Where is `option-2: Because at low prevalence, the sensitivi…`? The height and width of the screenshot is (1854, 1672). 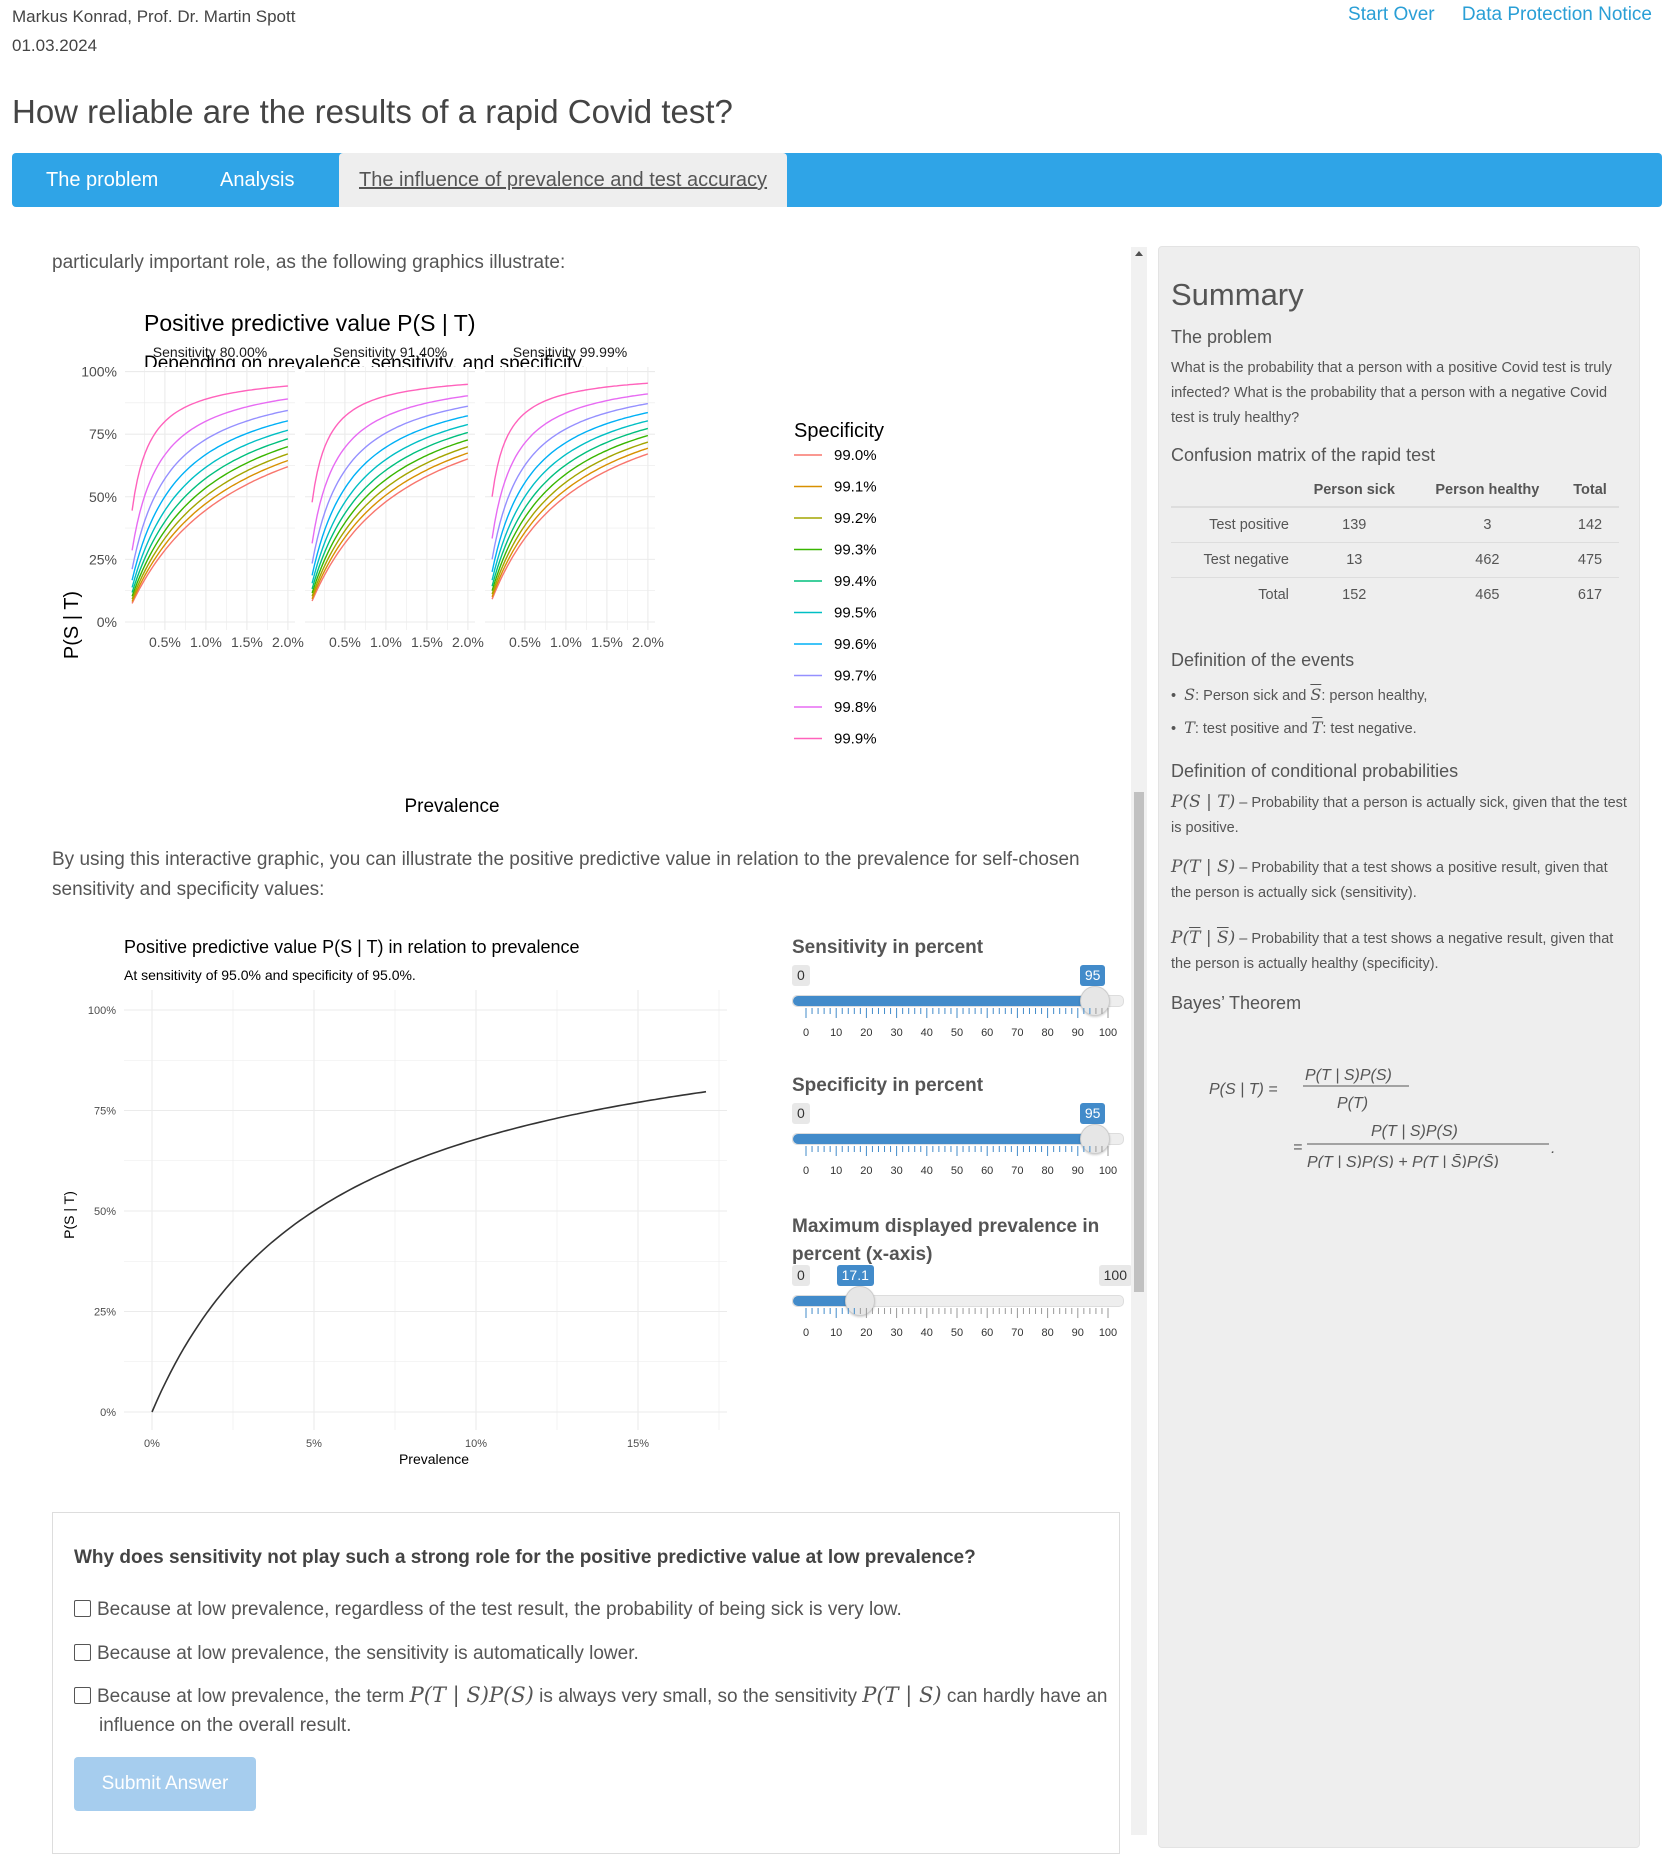
option-2: Because at low prevalence, the sensitivi… is located at coordinates (356, 1653).